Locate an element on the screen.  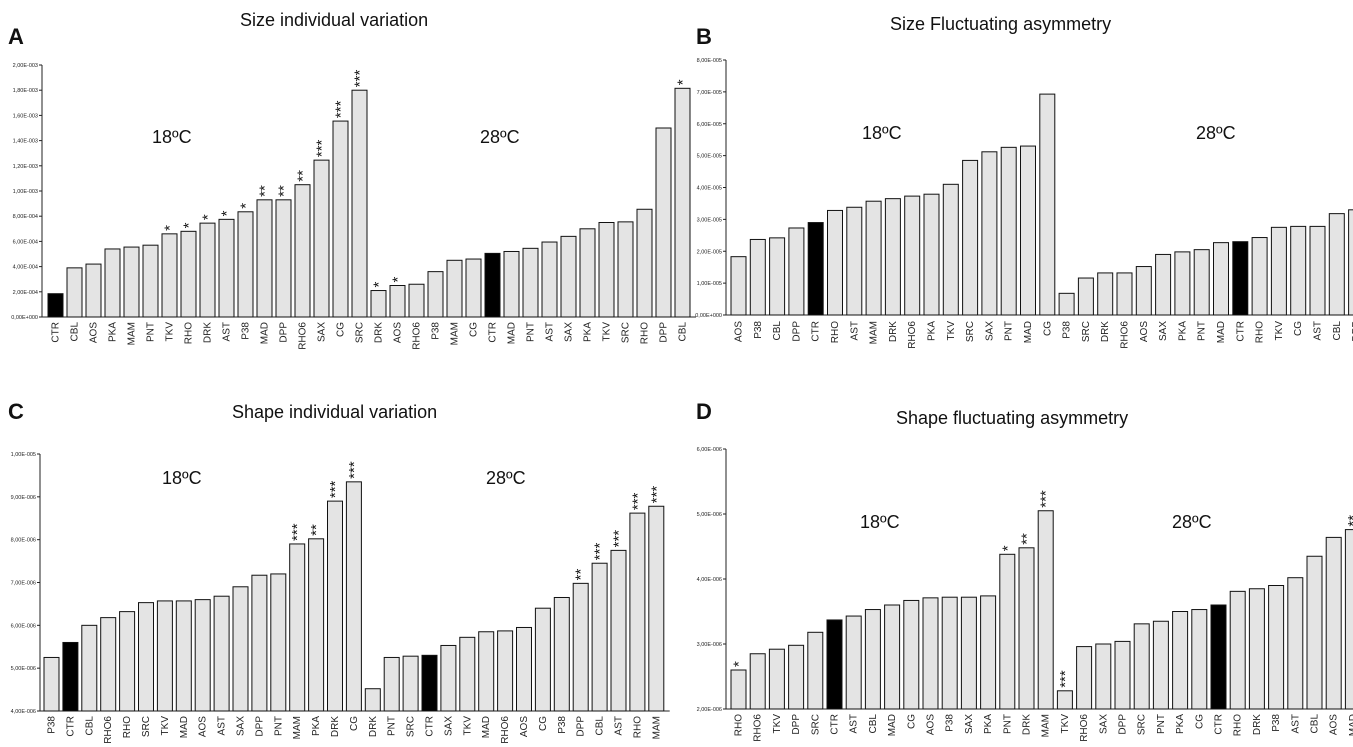
y-tick-label: 2,00E-005 is located at coordinates (709, 252).